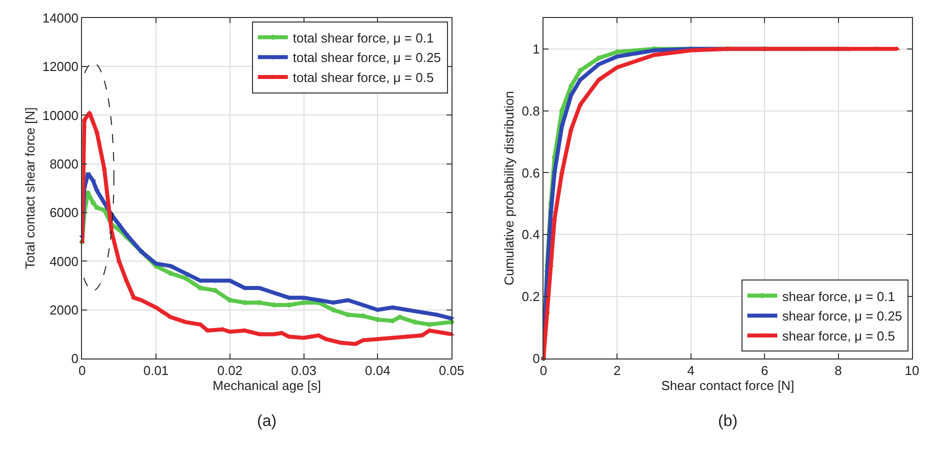 The image size is (936, 449). I want to click on y-axis-title: Total contact shear force [N], so click(30, 188).